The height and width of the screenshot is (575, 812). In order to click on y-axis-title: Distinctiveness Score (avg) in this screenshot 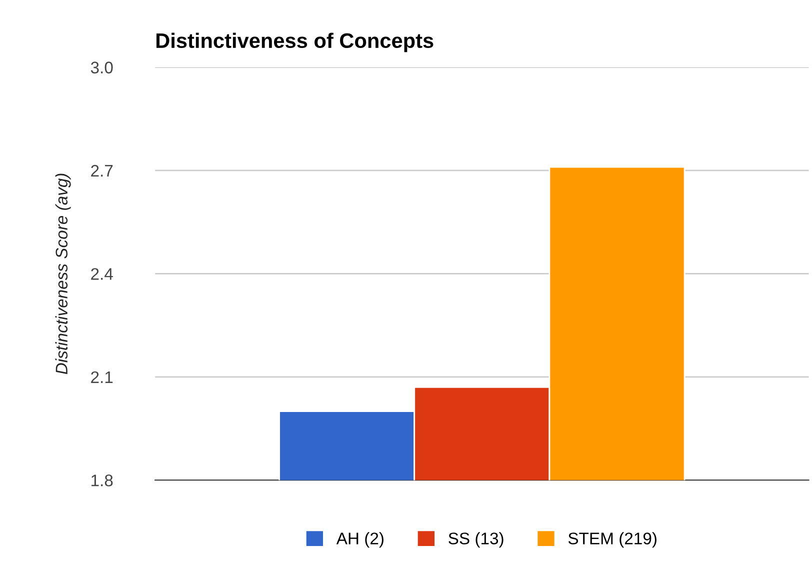, I will do `click(63, 274)`.